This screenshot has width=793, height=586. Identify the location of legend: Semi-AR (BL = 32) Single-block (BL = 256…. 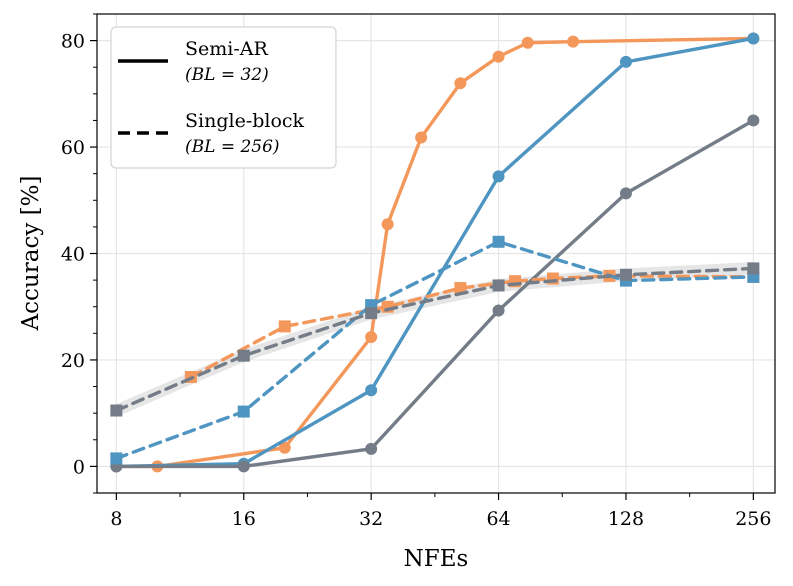
(223, 97).